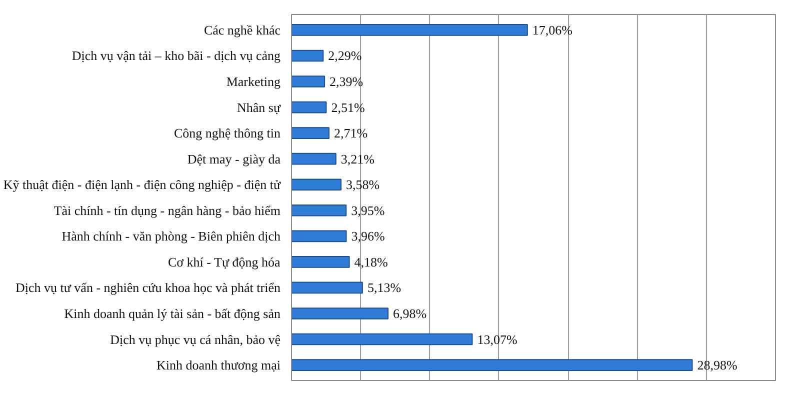 The height and width of the screenshot is (398, 797). What do you see at coordinates (552, 30) in the screenshot?
I see `data-label: 17,06%` at bounding box center [552, 30].